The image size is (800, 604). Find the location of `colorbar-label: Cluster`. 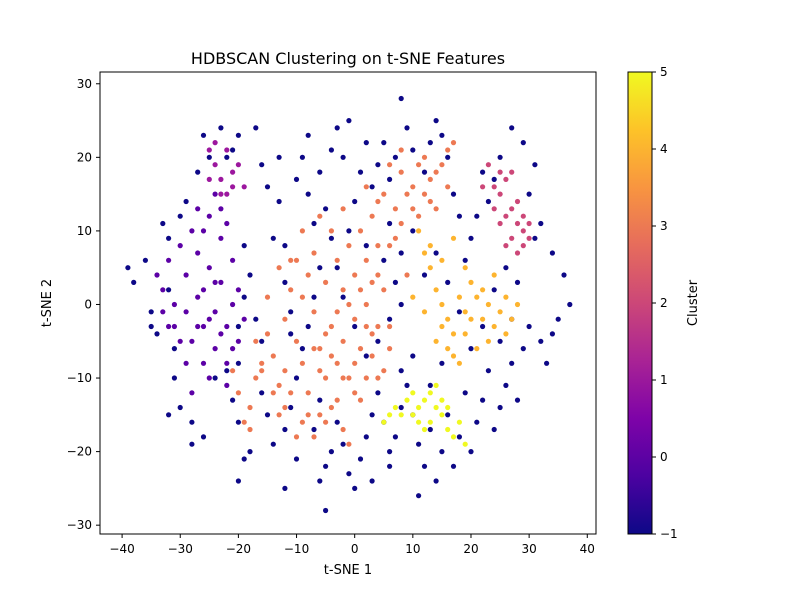

colorbar-label: Cluster is located at coordinates (693, 302).